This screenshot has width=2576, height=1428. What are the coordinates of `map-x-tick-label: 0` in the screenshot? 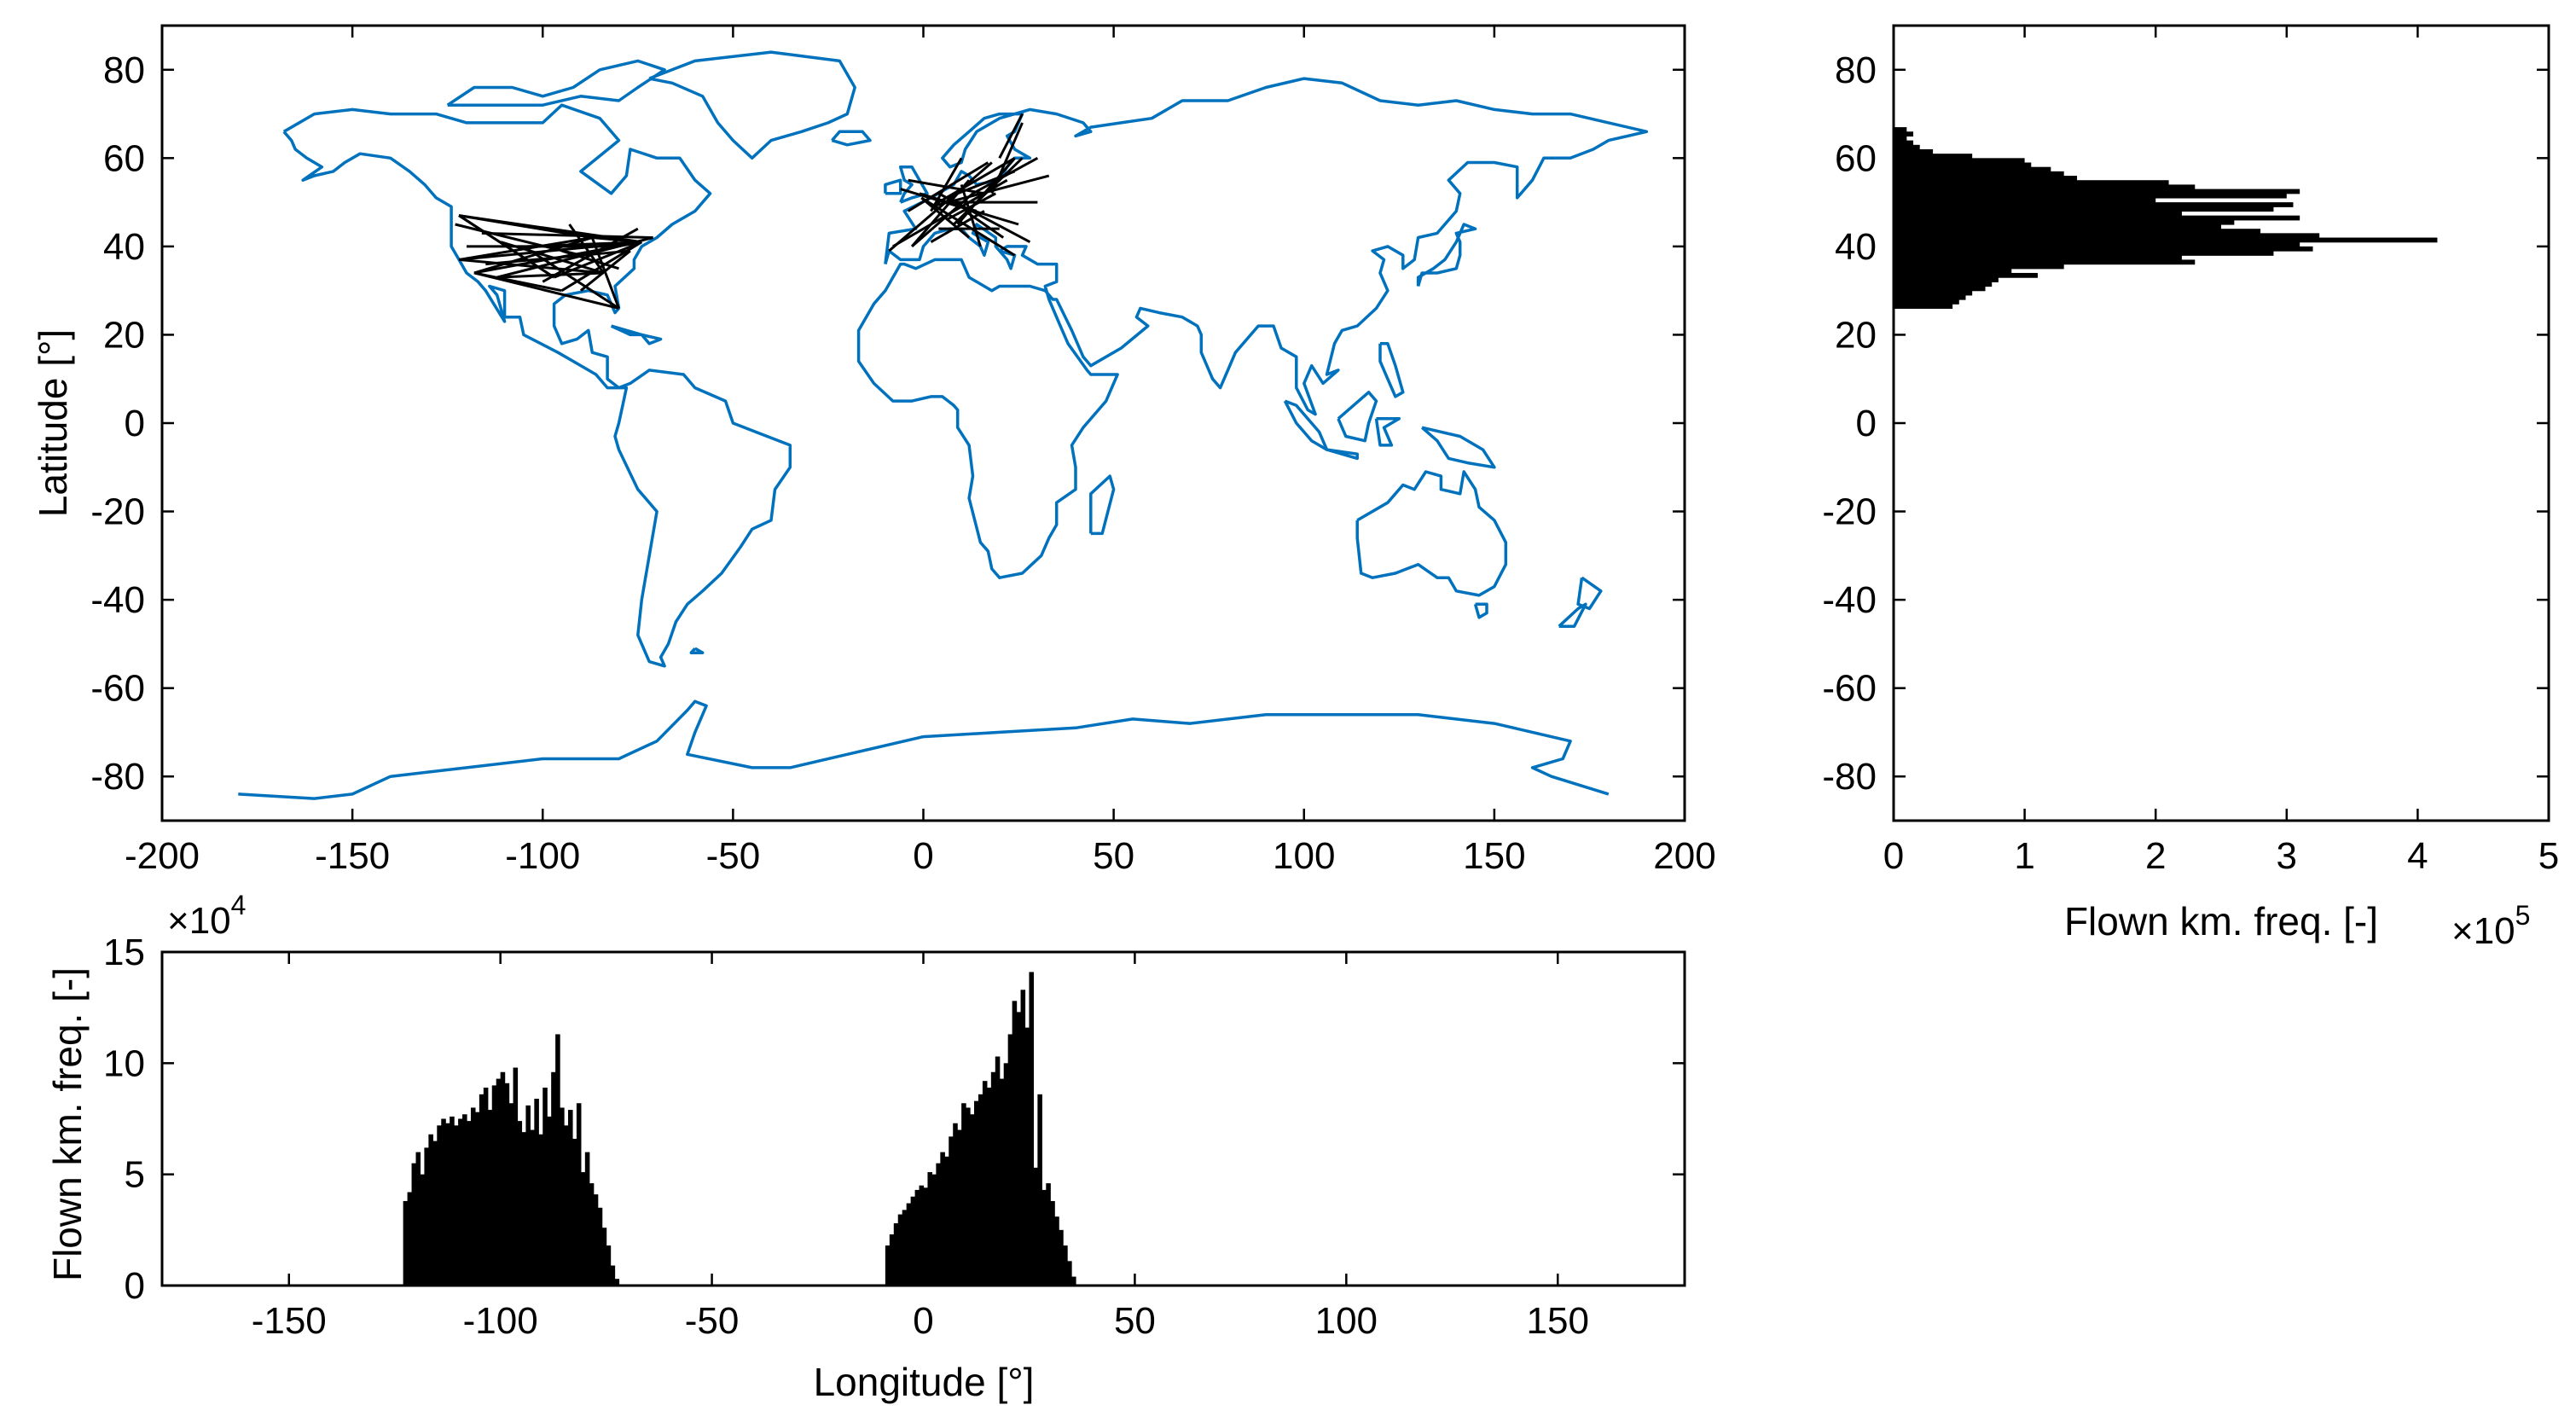 It's located at (923, 856).